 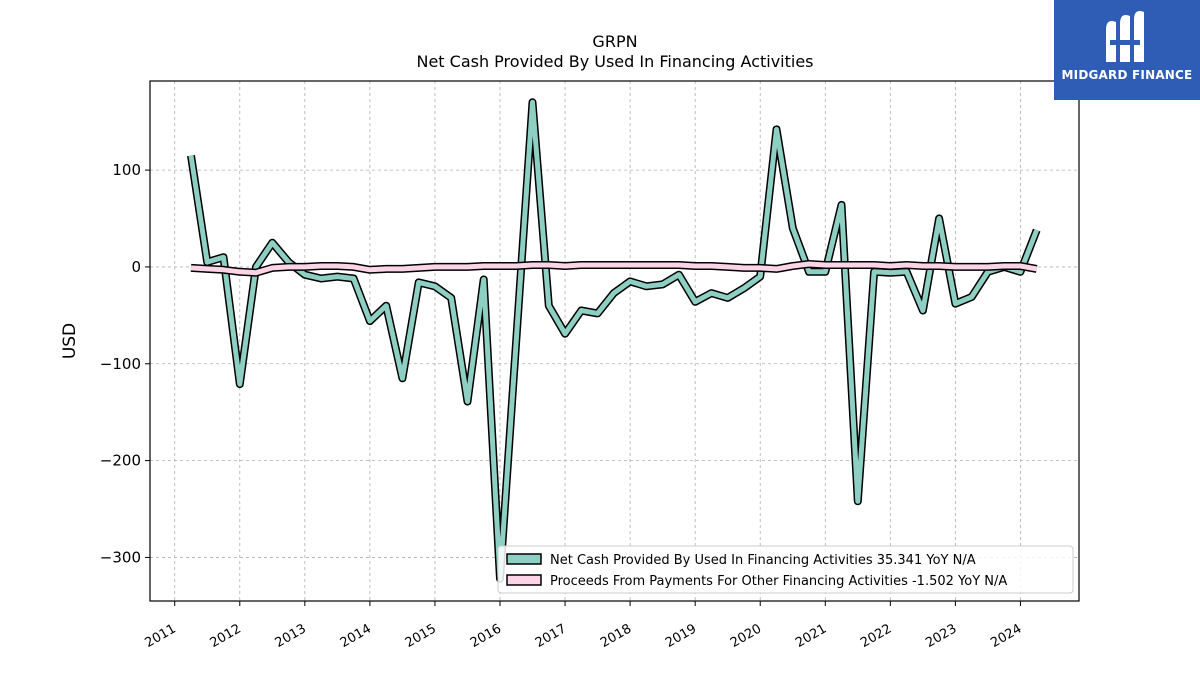 I want to click on legend-box, so click(x=785, y=569).